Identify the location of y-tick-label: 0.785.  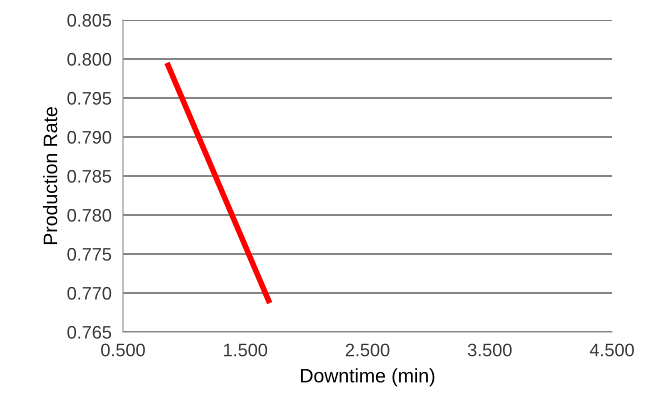
(89, 176).